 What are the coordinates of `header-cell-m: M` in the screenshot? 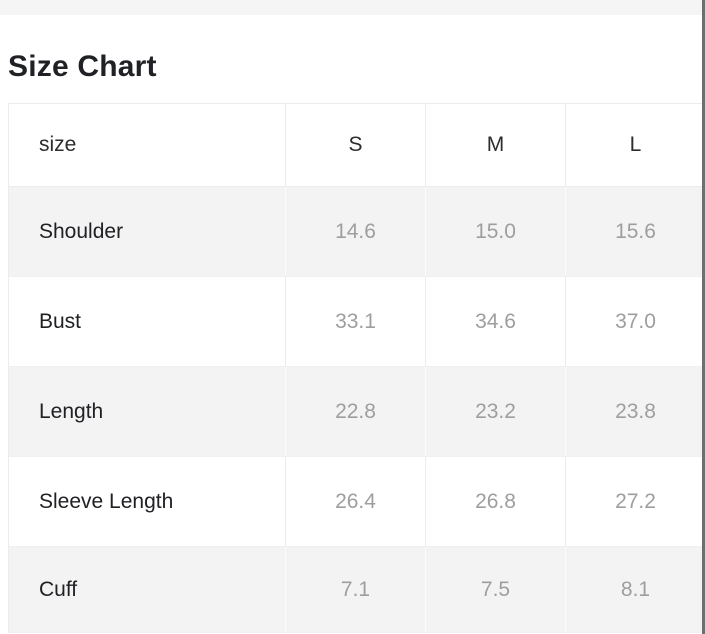 It's located at (496, 145).